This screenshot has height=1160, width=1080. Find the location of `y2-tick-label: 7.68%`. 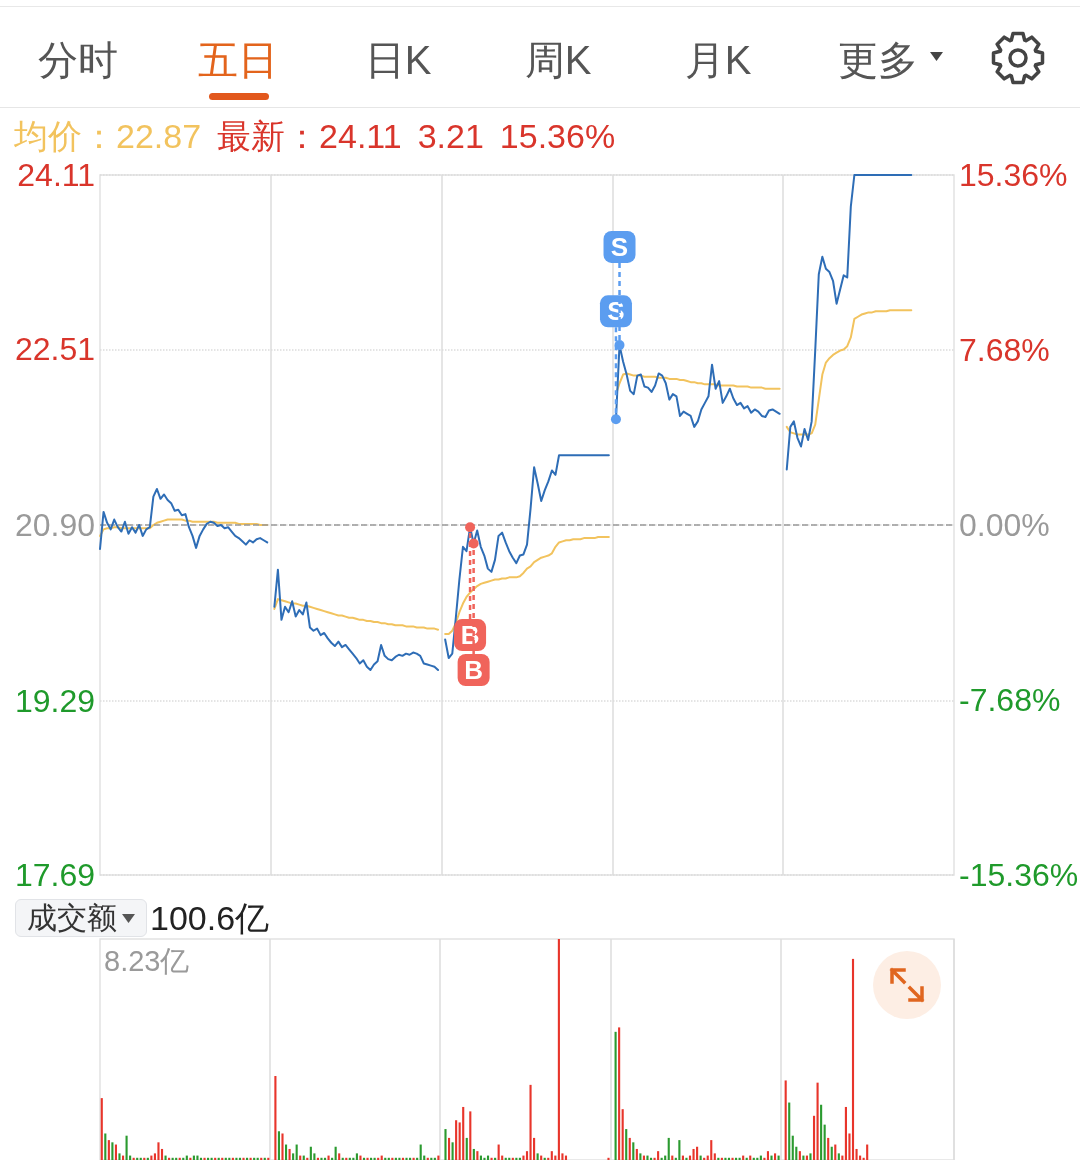

y2-tick-label: 7.68% is located at coordinates (1004, 350).